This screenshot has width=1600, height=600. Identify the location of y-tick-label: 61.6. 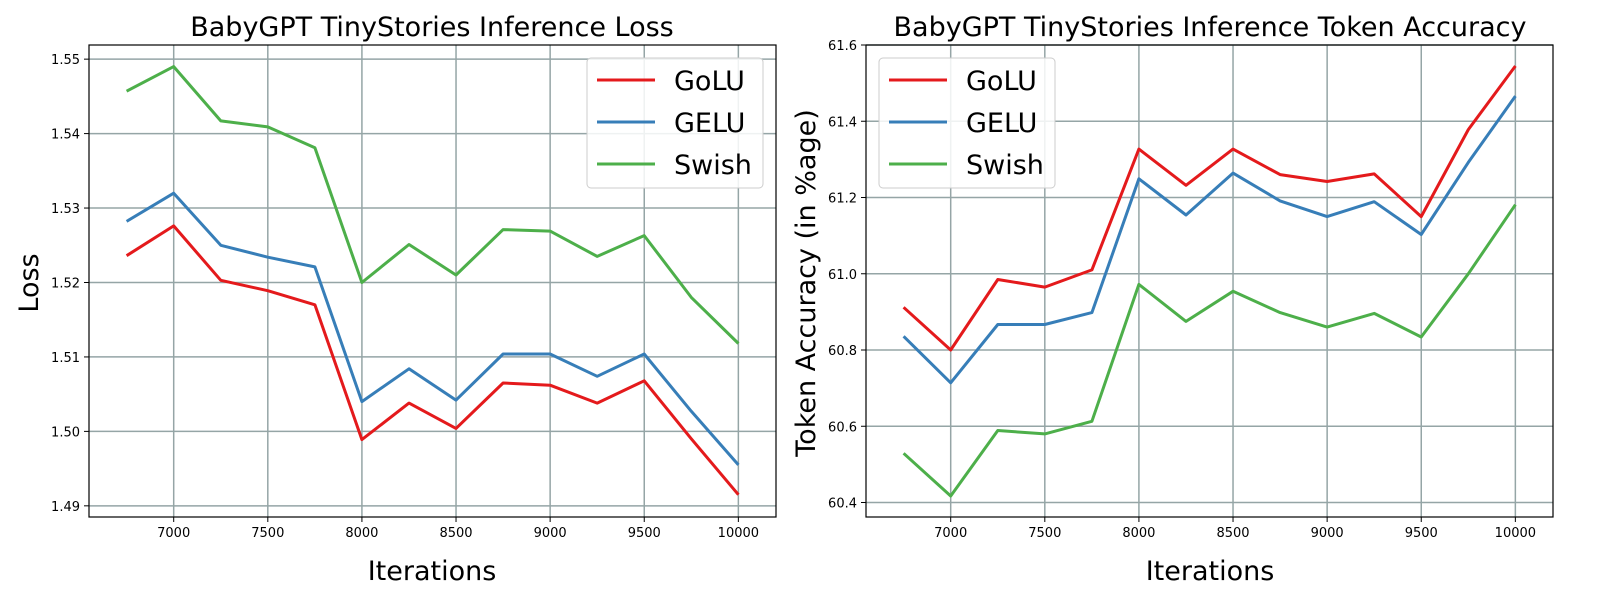
(842, 46).